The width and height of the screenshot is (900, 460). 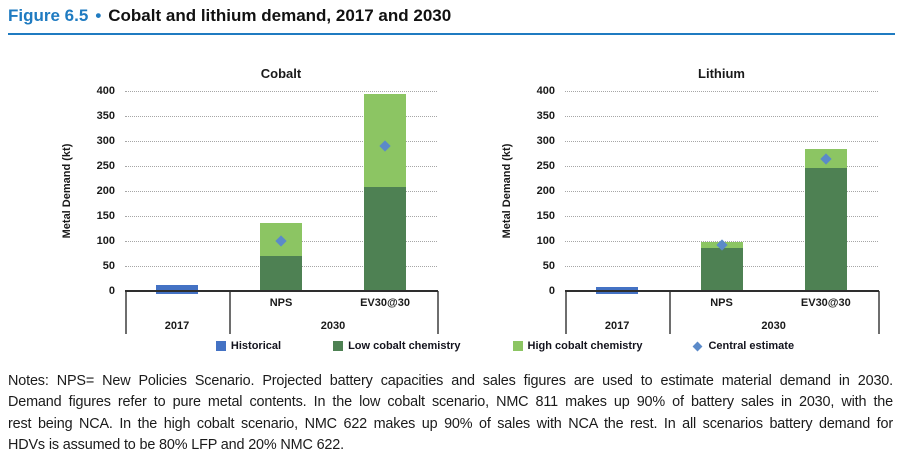 What do you see at coordinates (721, 73) in the screenshot?
I see `chart-title: Lithium` at bounding box center [721, 73].